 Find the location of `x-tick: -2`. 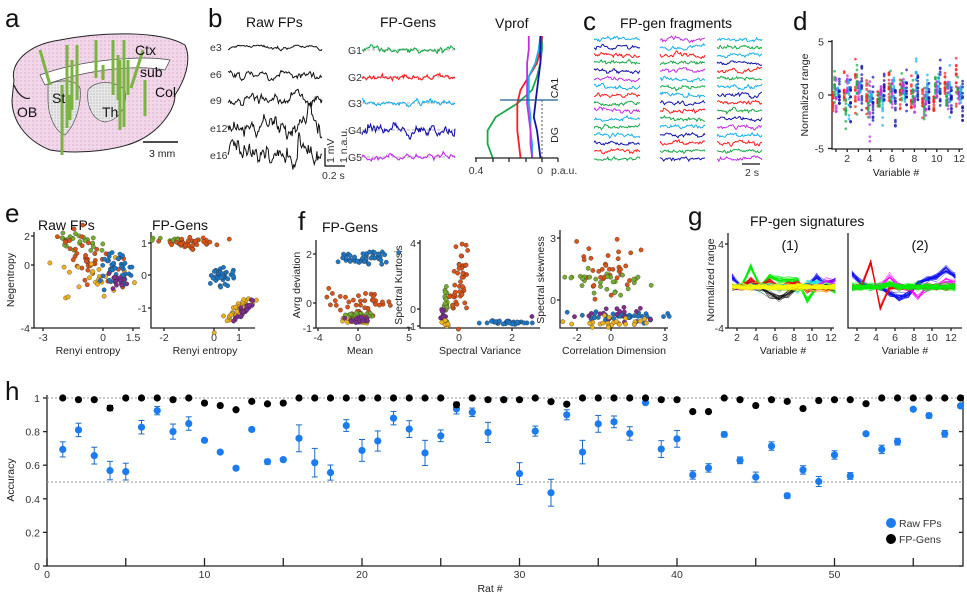

x-tick: -2 is located at coordinates (576, 338).